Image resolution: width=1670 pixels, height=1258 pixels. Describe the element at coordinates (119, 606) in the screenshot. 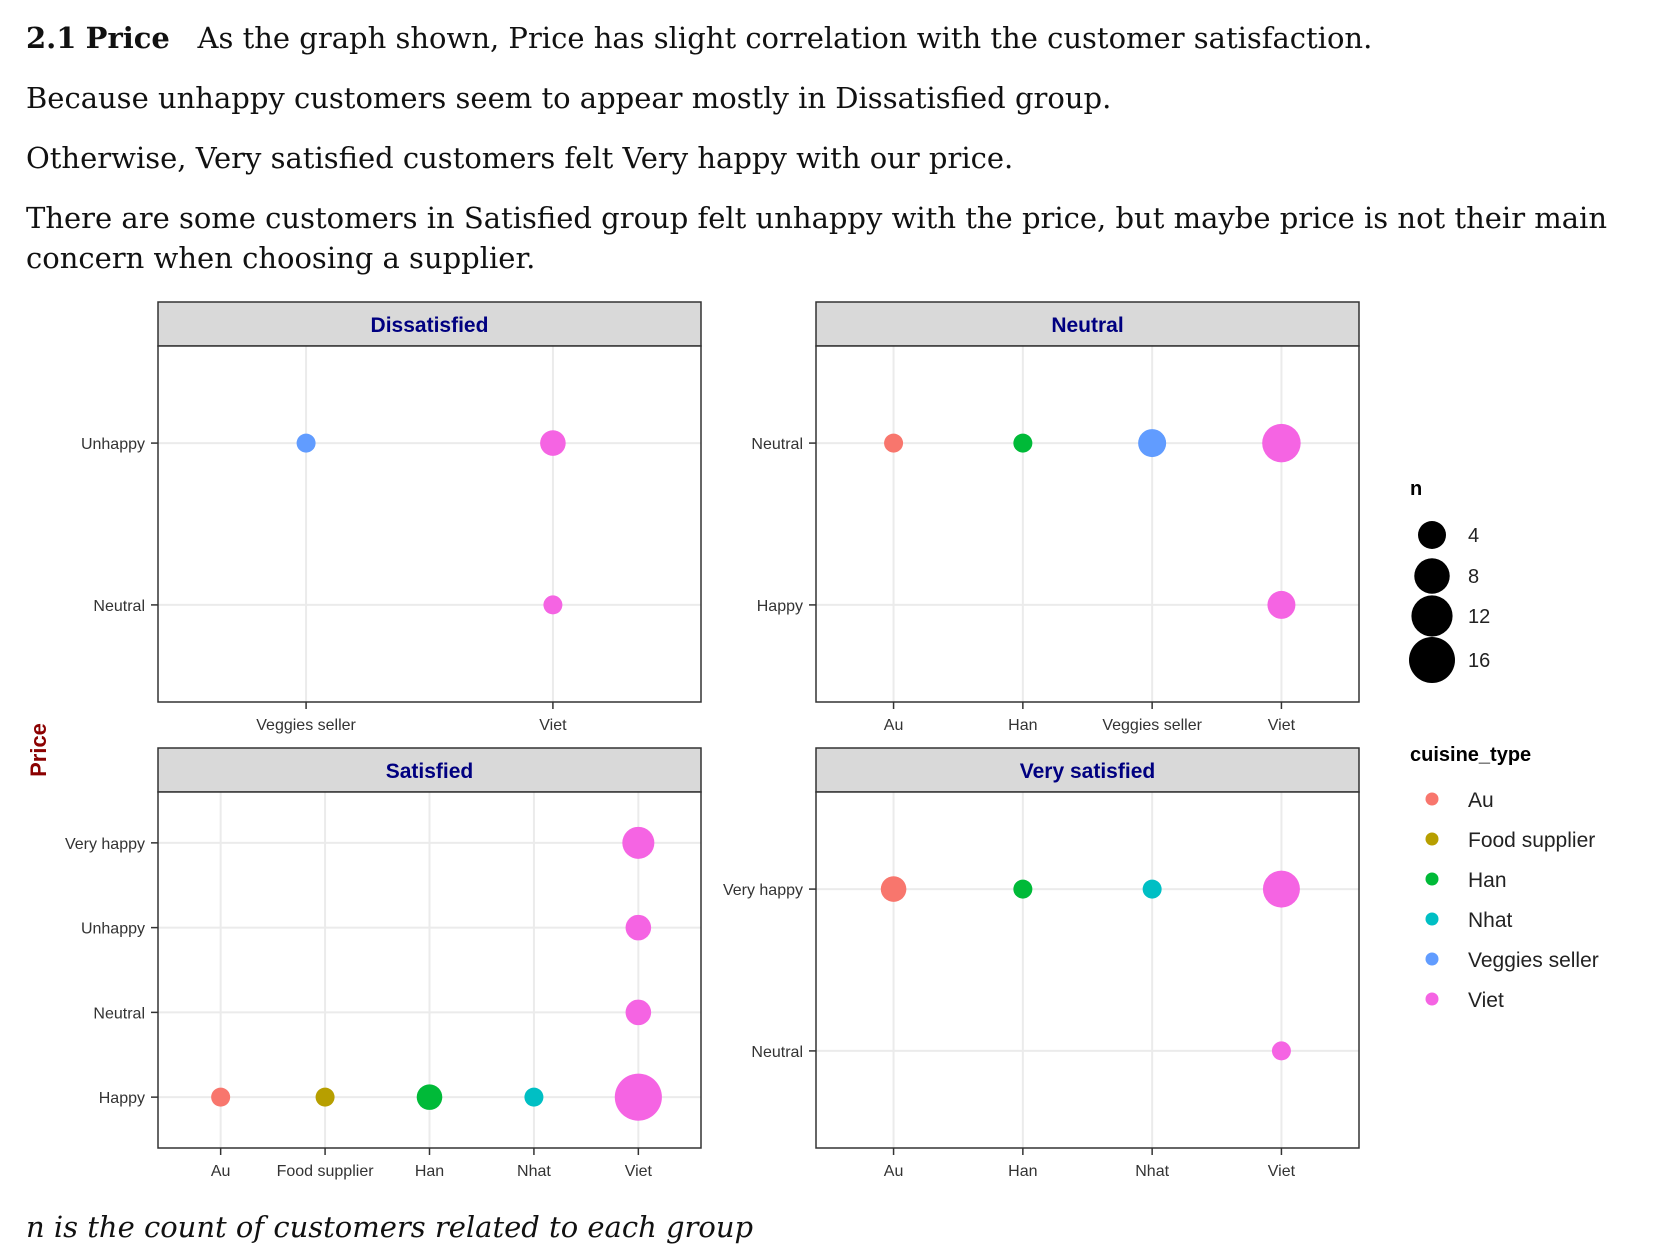

I see `y-tick-label-dissatisfied-neutral: Neutral` at that location.